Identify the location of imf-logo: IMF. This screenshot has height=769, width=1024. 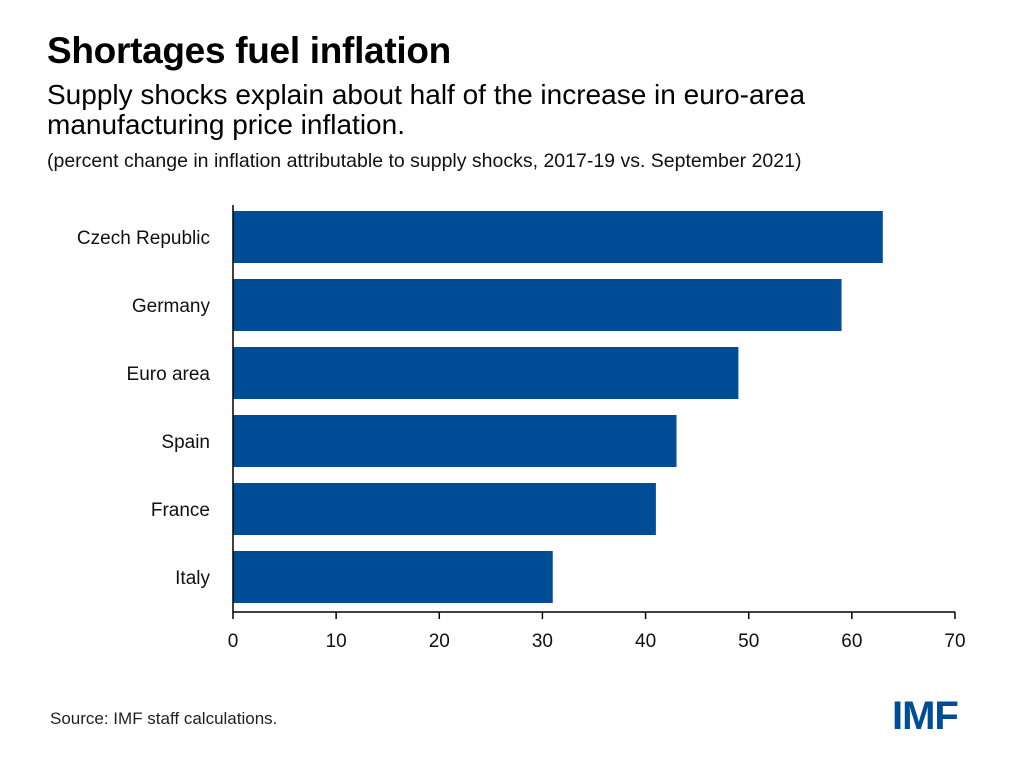
(925, 716).